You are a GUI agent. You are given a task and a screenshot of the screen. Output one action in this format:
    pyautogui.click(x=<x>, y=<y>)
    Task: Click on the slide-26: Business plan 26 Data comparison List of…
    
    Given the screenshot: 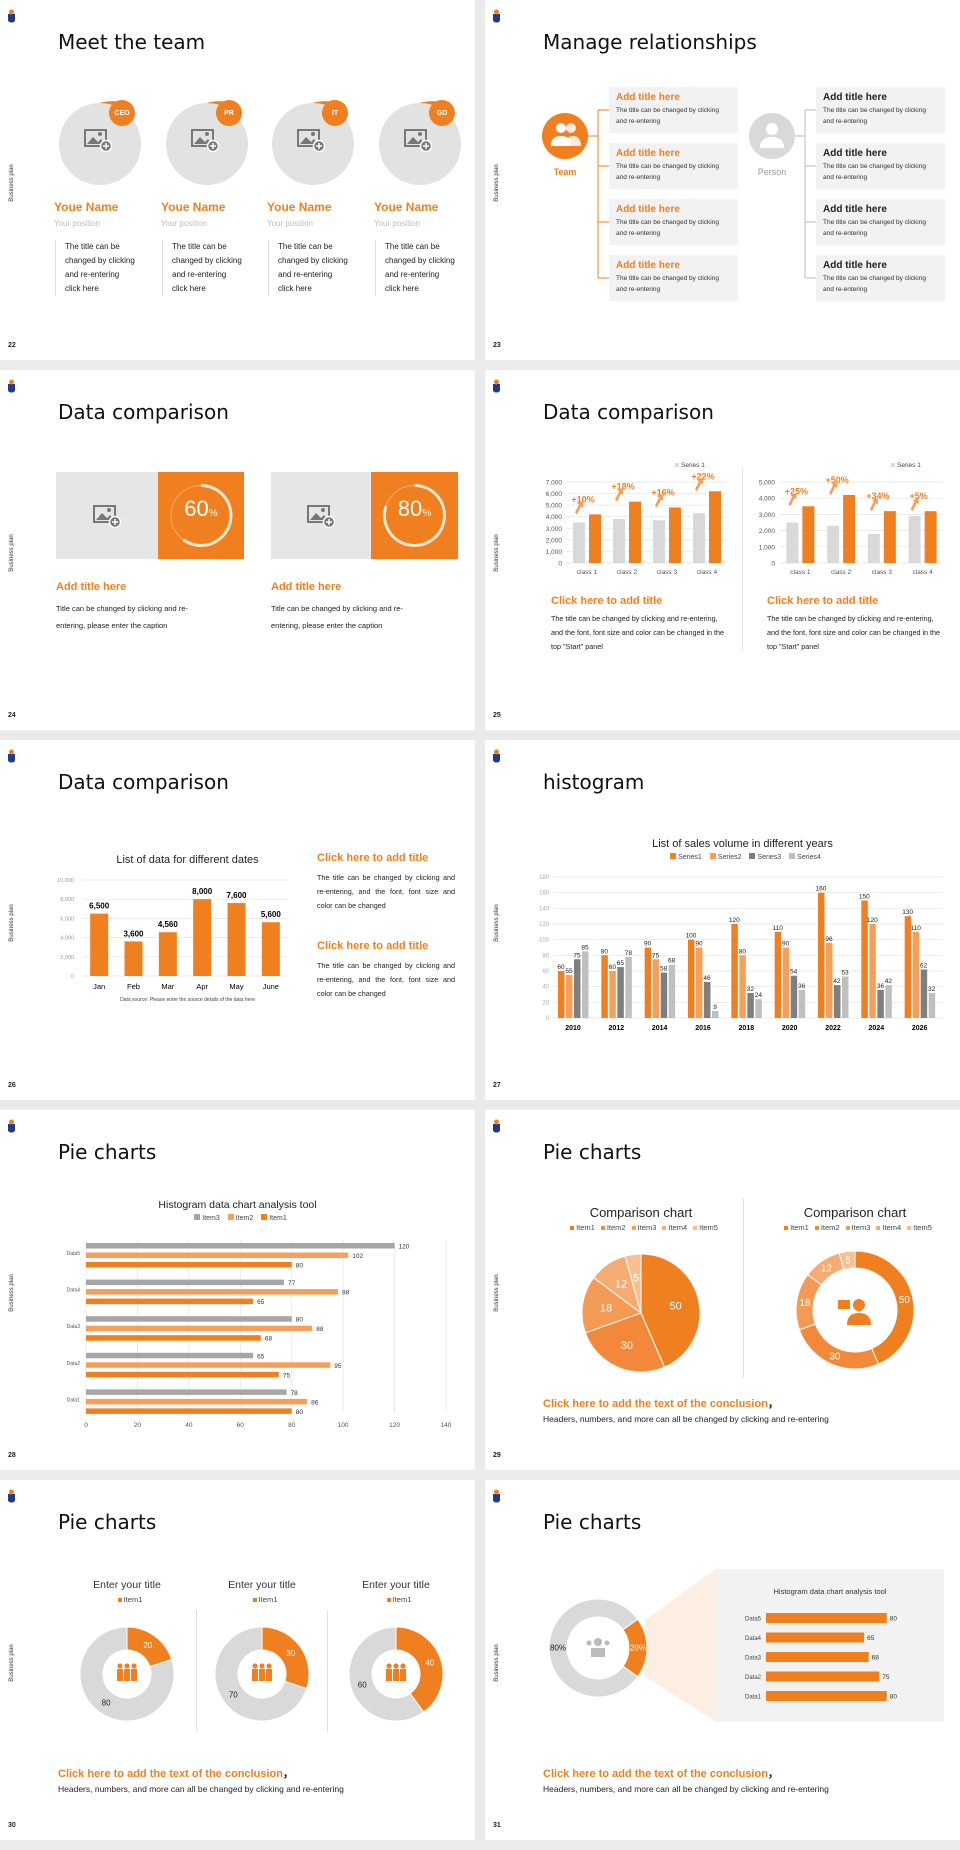 What is the action you would take?
    pyautogui.click(x=237, y=920)
    